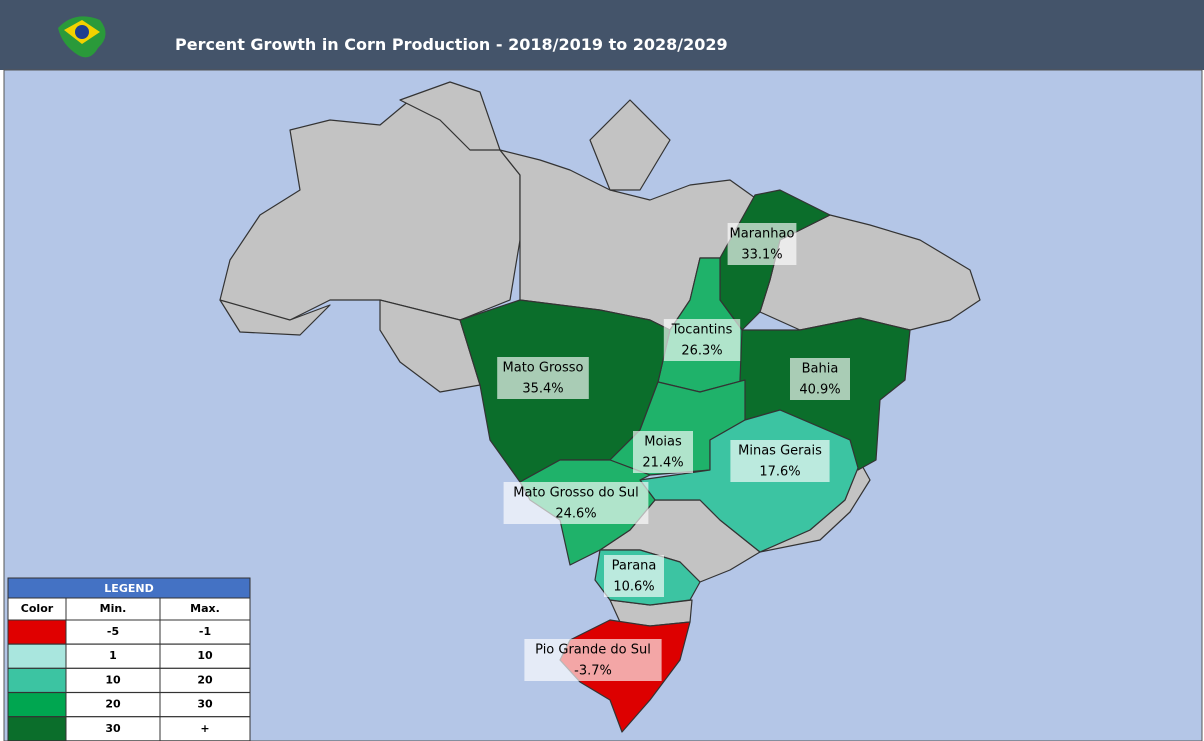  What do you see at coordinates (129, 659) in the screenshot?
I see `legend: LEGEND Color Min. Max. -5 -1 1 10 10 20 20 30 30 +` at bounding box center [129, 659].